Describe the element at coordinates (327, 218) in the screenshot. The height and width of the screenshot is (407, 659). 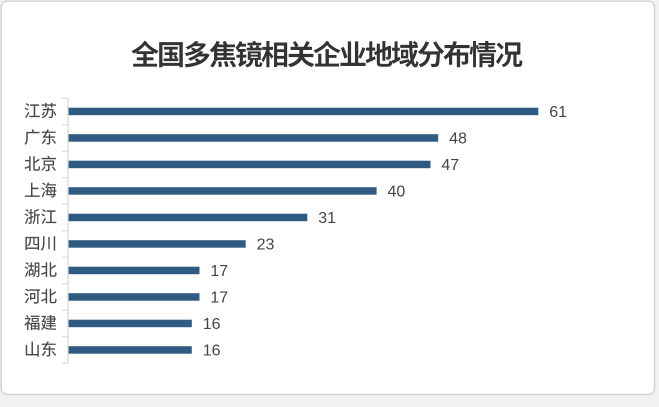
I see `svg-text: 31` at that location.